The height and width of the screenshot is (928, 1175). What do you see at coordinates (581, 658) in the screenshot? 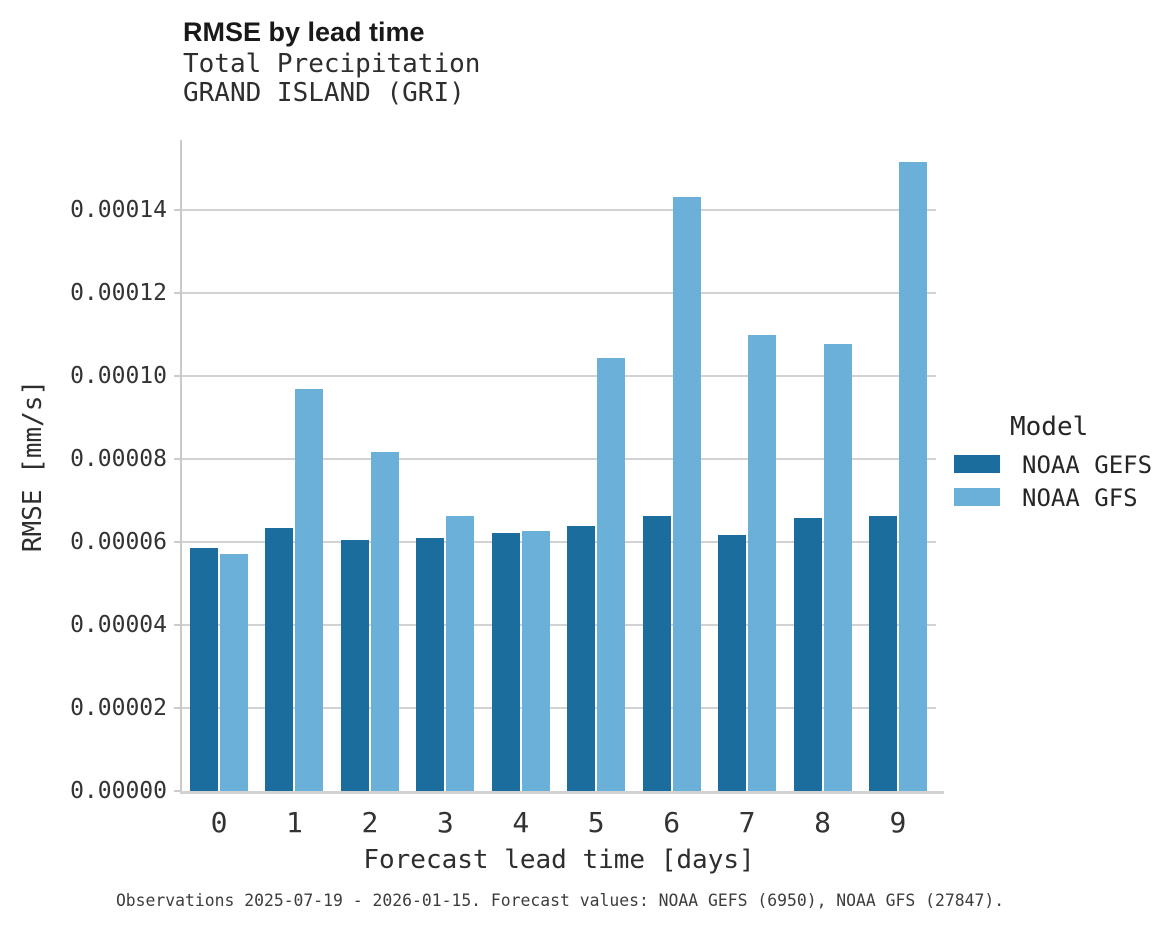
I see `bar-noaa-gefs-lead5` at bounding box center [581, 658].